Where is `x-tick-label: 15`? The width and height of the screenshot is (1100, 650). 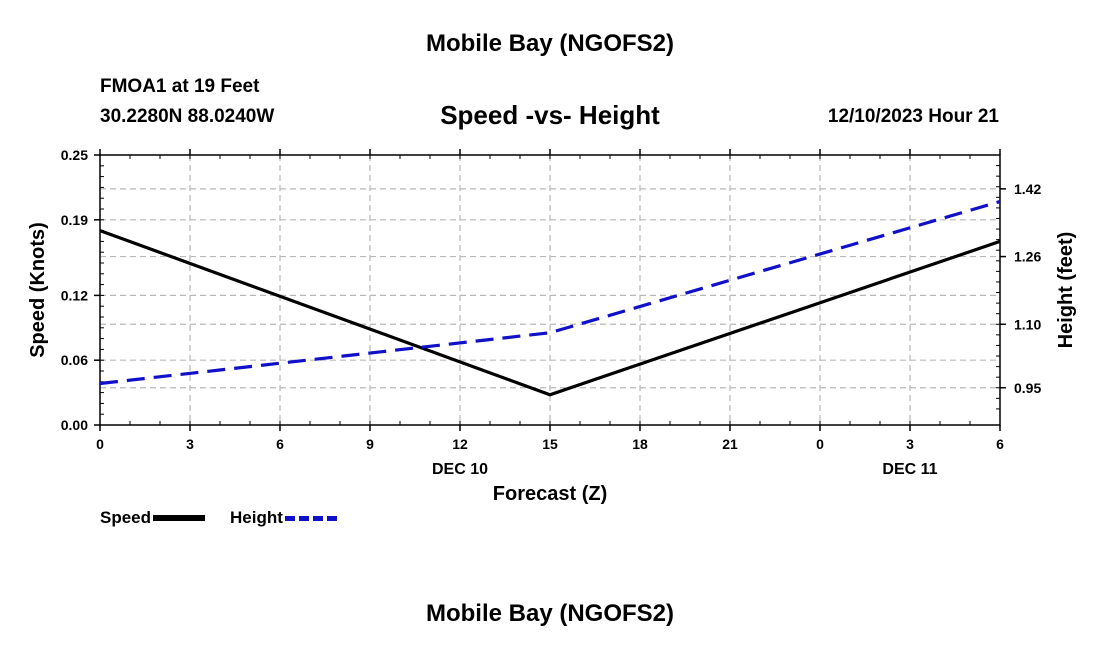 x-tick-label: 15 is located at coordinates (550, 444).